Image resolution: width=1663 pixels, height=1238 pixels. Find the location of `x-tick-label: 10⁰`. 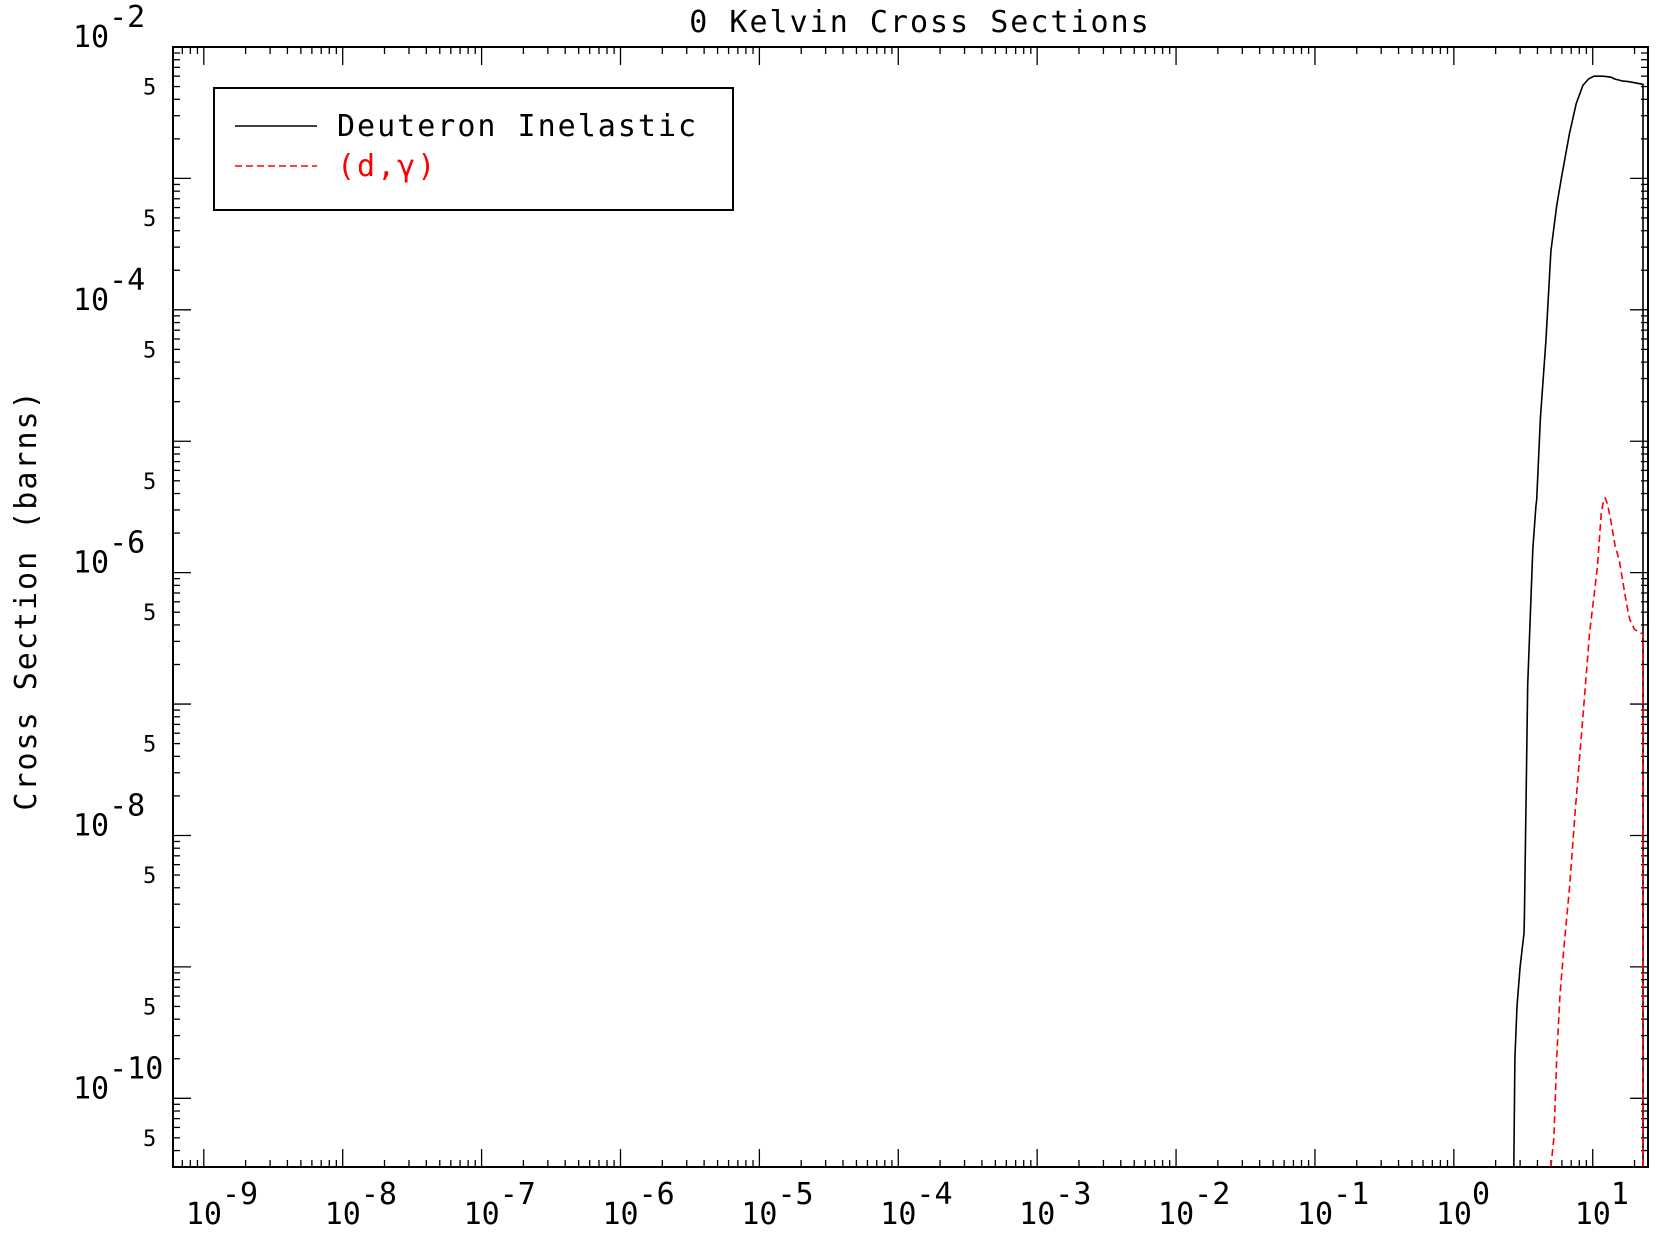

x-tick-label: 10⁰ is located at coordinates (1463, 1204).